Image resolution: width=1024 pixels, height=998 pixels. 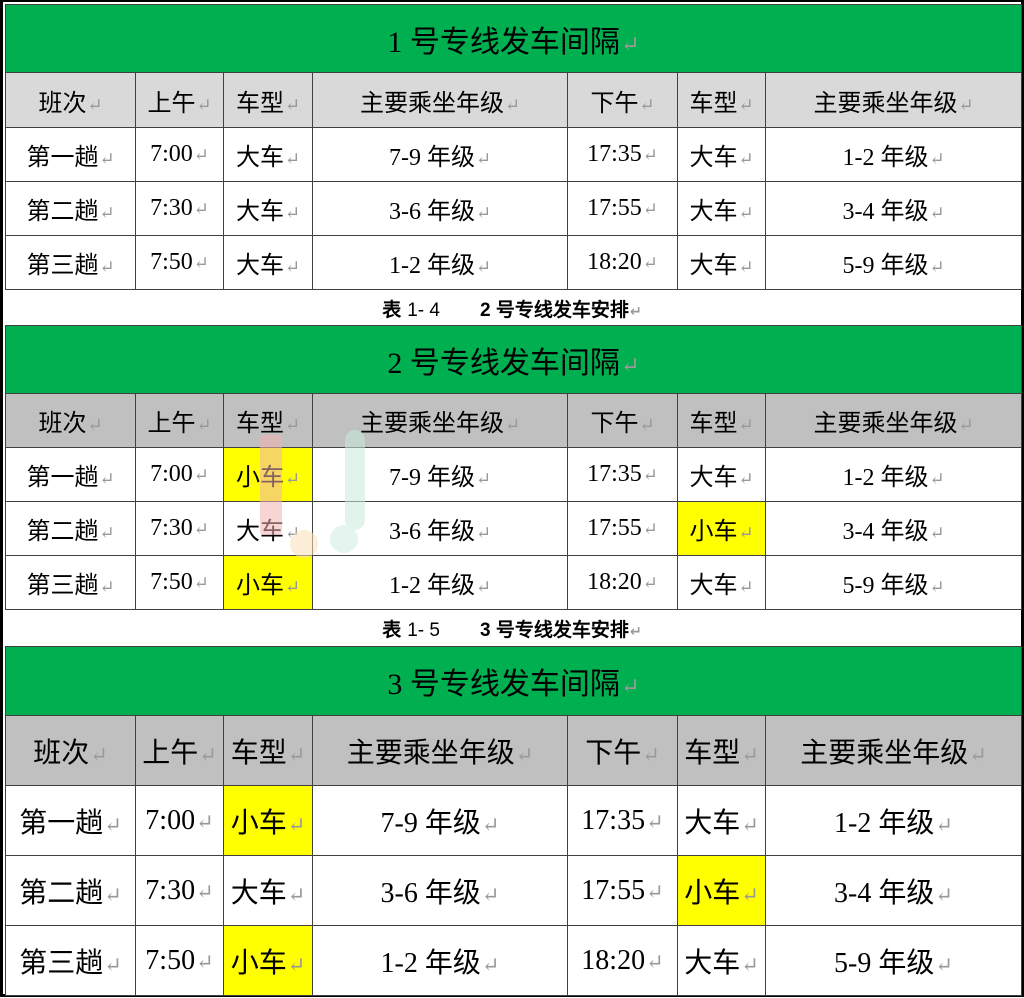 What do you see at coordinates (512, 308) in the screenshot?
I see `table-caption: 表 1- 4 2 号专线发车安排` at bounding box center [512, 308].